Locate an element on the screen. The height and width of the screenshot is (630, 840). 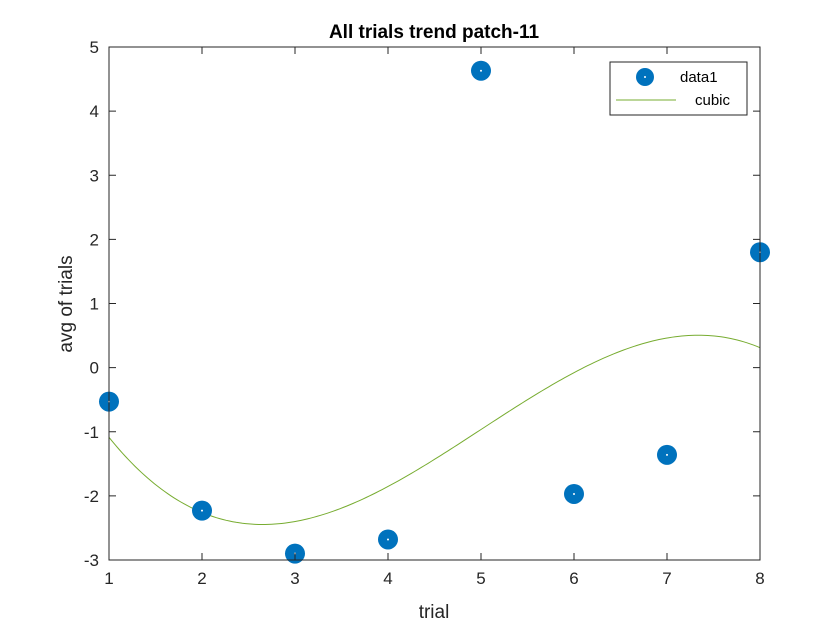
x-tick-label: 7 is located at coordinates (666, 578).